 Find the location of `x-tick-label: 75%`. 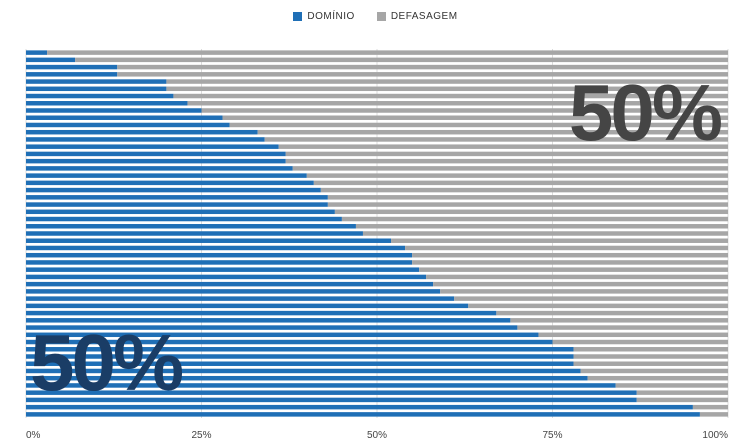

x-tick-label: 75% is located at coordinates (552, 435).